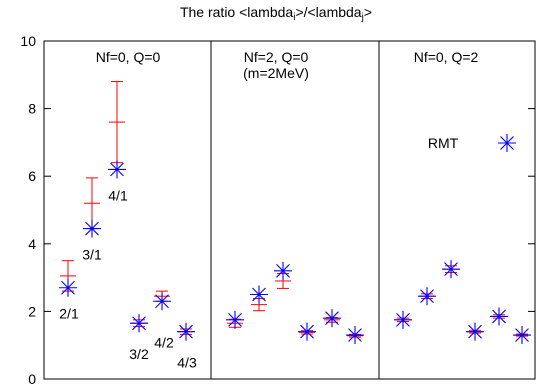 This screenshot has height=392, width=537. Describe the element at coordinates (139, 354) in the screenshot. I see `ratio-label: 3/2` at that location.